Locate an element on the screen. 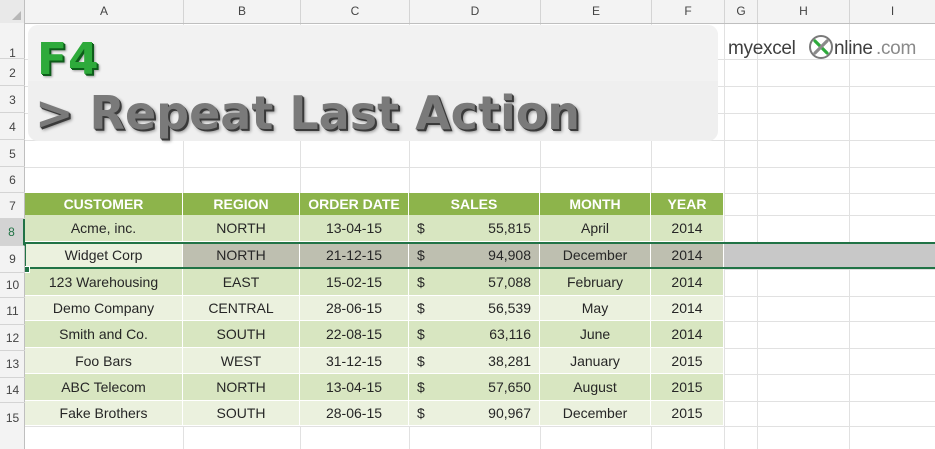 The width and height of the screenshot is (935, 449). row-header-2: 2 is located at coordinates (12, 72).